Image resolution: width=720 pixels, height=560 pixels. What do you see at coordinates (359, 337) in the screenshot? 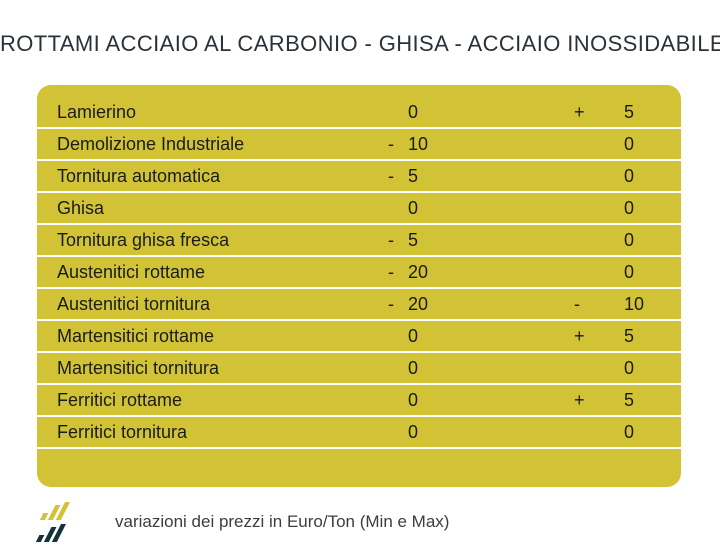
I see `table-row: Martensitici rottame 0 + 5` at bounding box center [359, 337].